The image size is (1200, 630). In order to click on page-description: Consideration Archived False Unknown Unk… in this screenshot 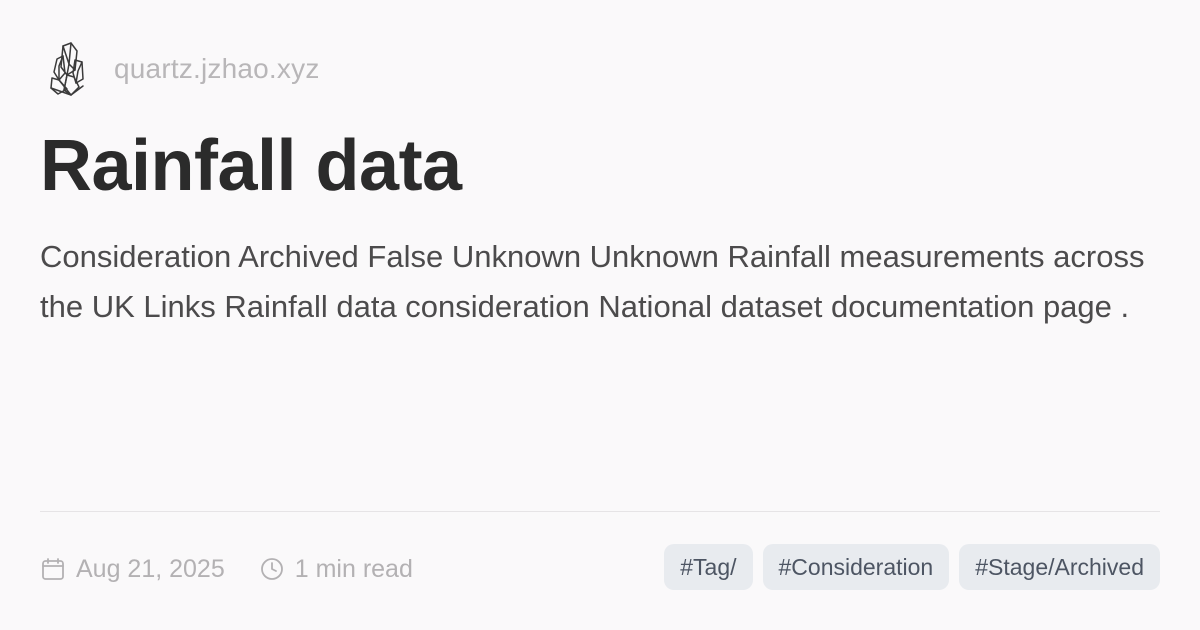, I will do `click(592, 281)`.